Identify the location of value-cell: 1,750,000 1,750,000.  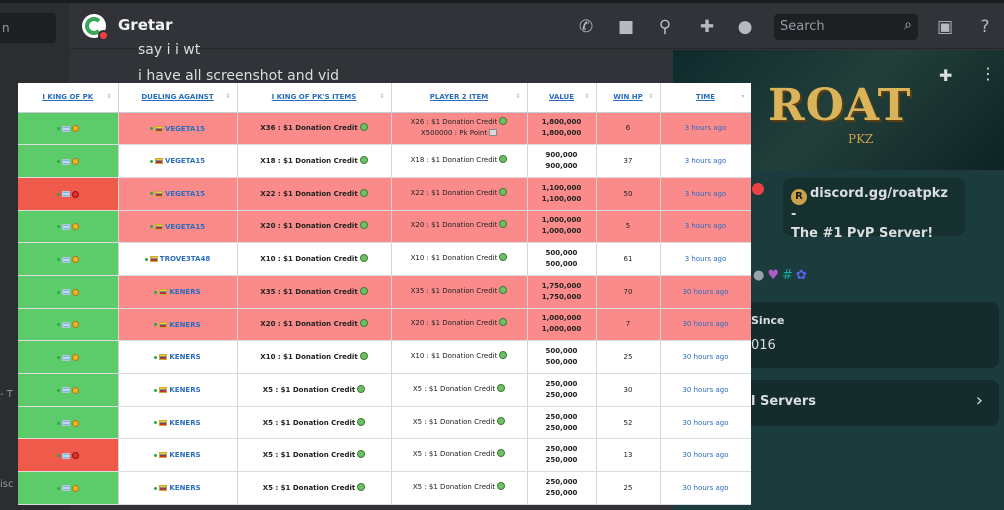
(562, 292).